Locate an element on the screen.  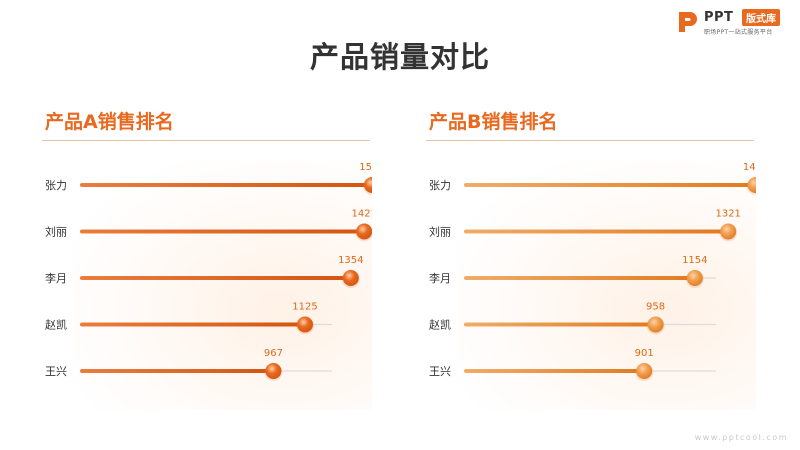
value-label: 1421 is located at coordinates (361, 214).